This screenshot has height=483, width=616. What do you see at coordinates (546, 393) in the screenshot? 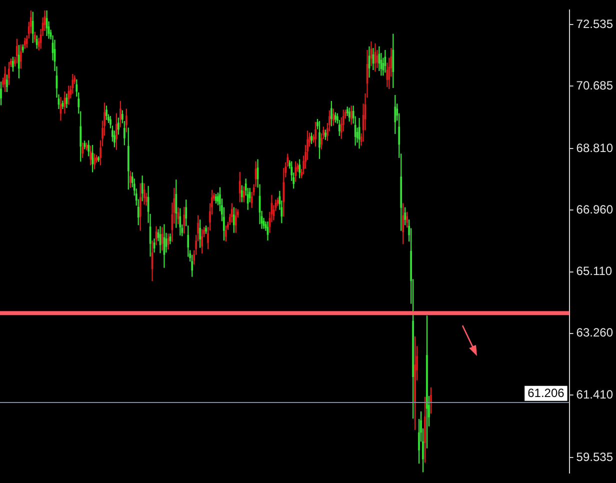
I see `ref-line-label: 61.206` at bounding box center [546, 393].